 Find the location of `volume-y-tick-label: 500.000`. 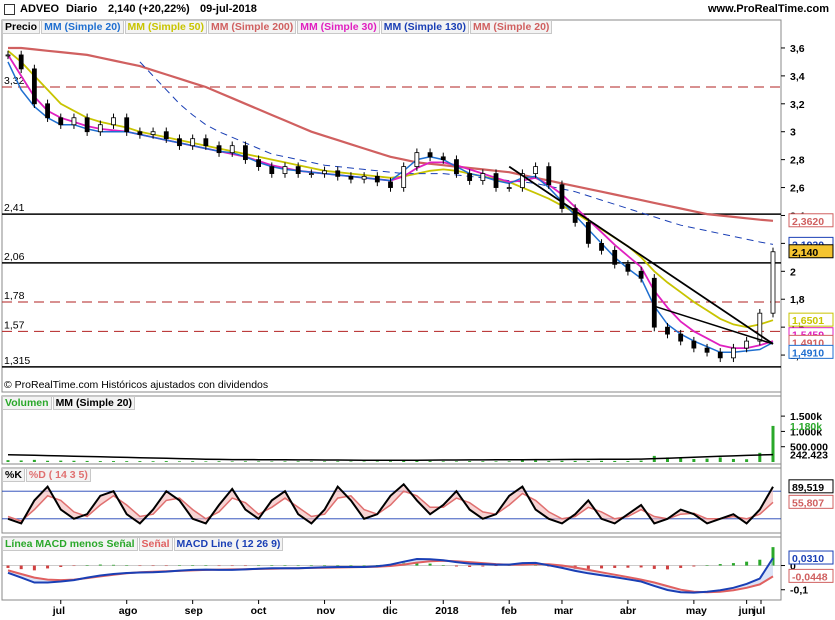

volume-y-tick-label: 500.000 is located at coordinates (809, 448).